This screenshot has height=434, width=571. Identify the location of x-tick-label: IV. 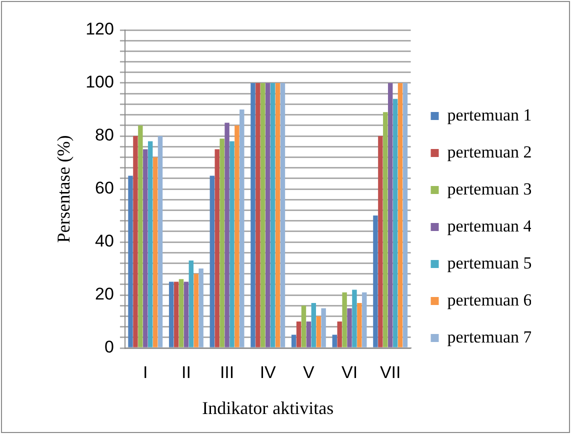
(268, 372).